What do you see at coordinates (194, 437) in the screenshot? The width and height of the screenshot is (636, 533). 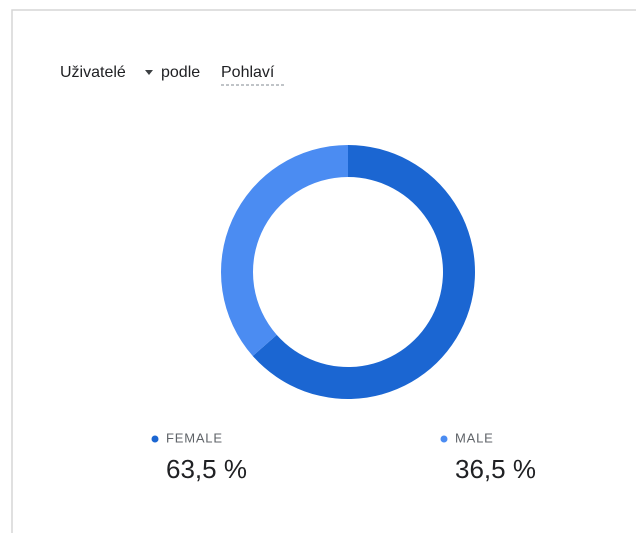 I see `legend-label: FEMALE` at bounding box center [194, 437].